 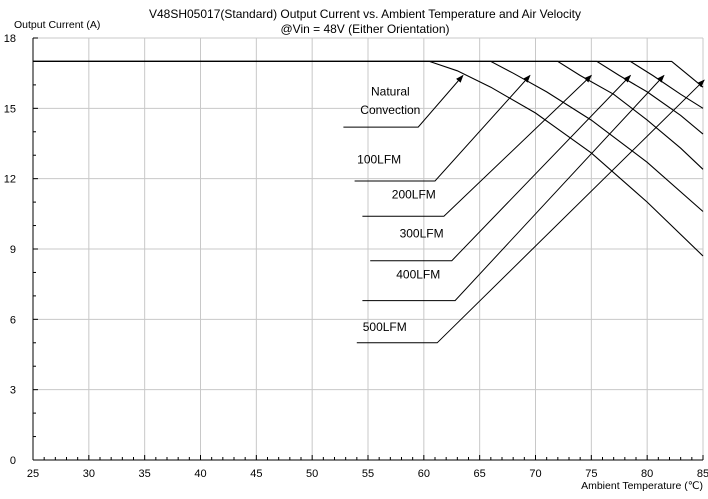 What do you see at coordinates (145, 474) in the screenshot?
I see `x-tick-label: 35` at bounding box center [145, 474].